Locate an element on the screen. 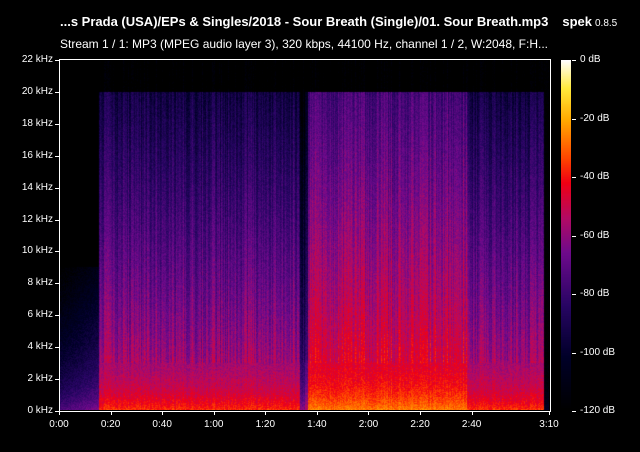 Image resolution: width=640 pixels, height=452 pixels. db-tick-label: -20 dB is located at coordinates (595, 118).